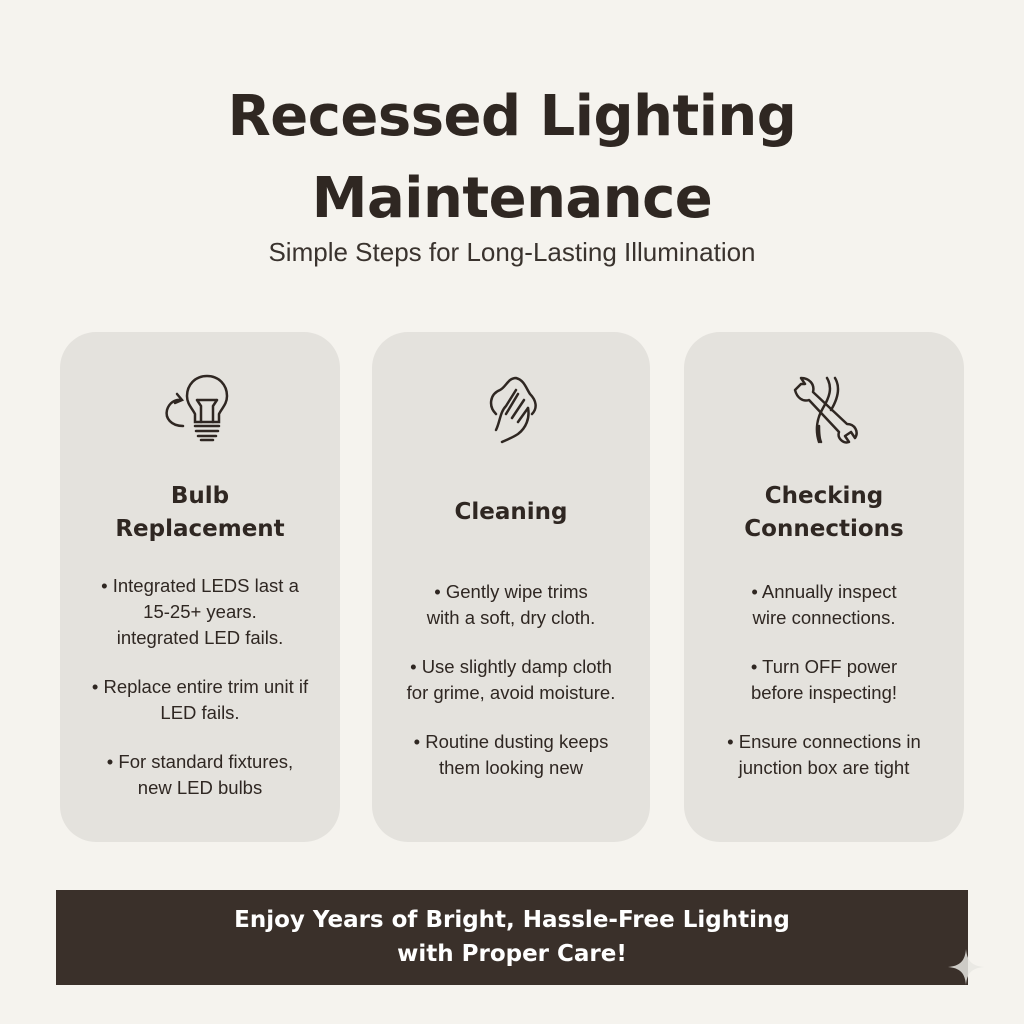  I want to click on heading-line: Replacement, so click(200, 529).